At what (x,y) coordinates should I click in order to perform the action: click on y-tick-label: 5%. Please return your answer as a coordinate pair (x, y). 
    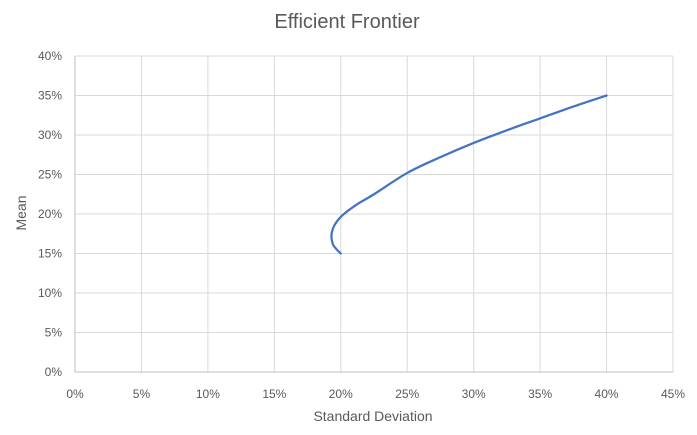
    Looking at the image, I should click on (54, 333).